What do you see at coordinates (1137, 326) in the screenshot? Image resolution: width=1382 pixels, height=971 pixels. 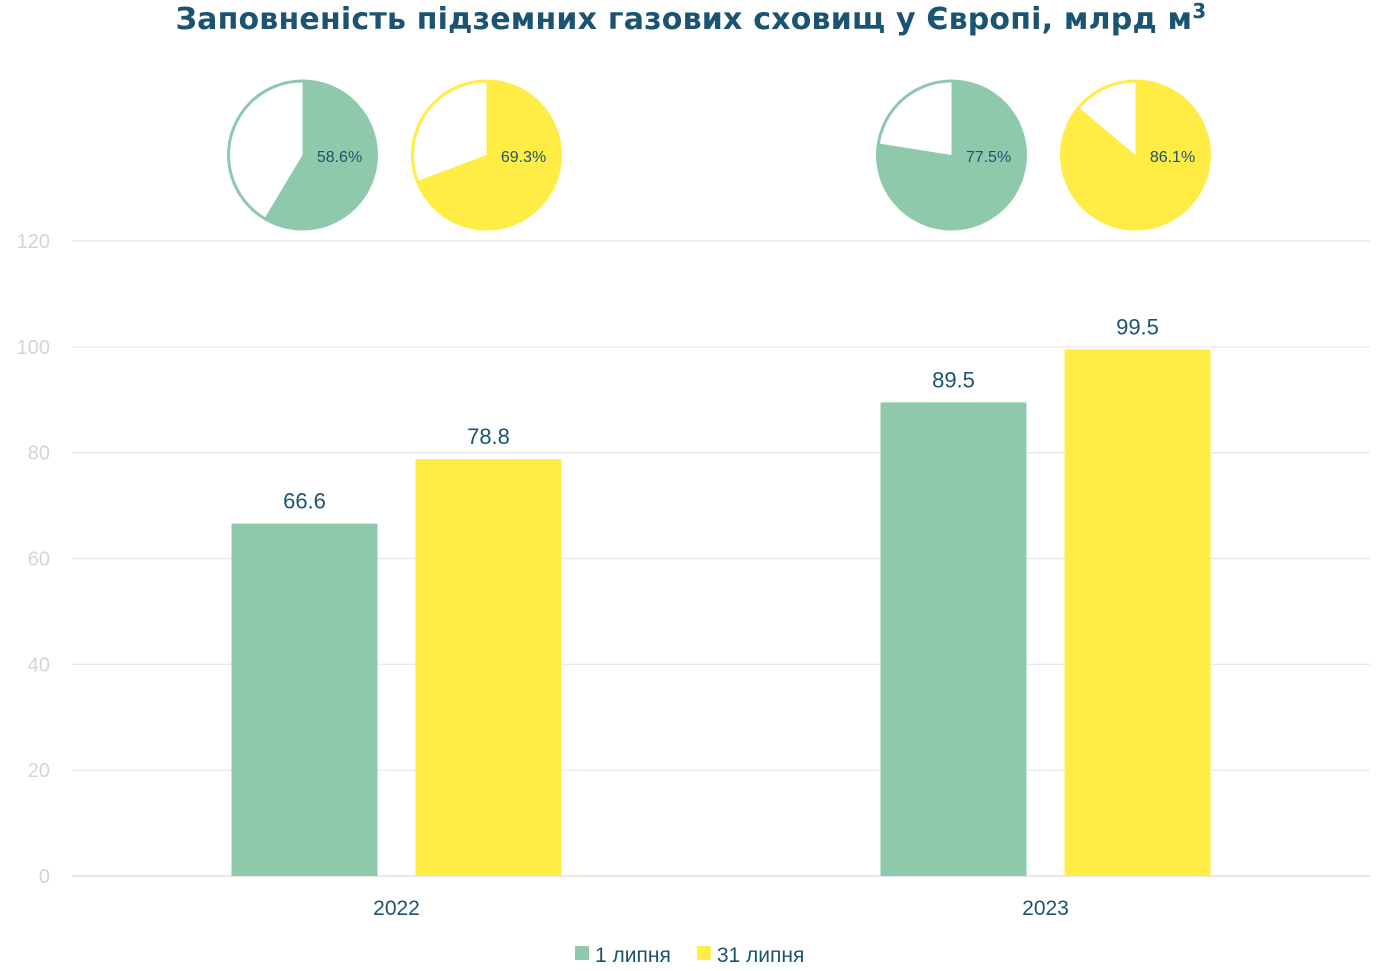 I see `data-label: 99.5` at bounding box center [1137, 326].